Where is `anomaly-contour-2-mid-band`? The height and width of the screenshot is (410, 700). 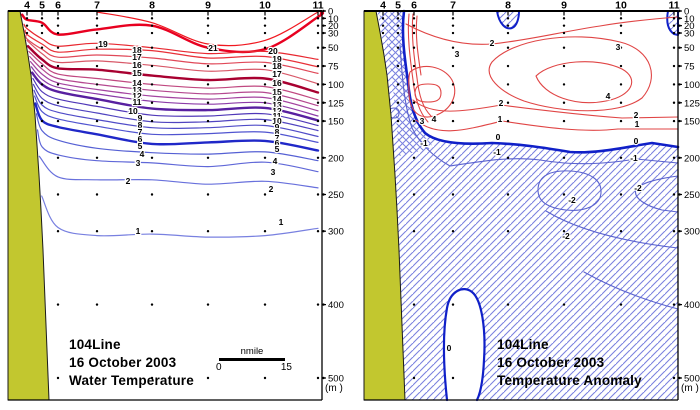
anomaly-contour-2-mid-band is located at coordinates (545, 109).